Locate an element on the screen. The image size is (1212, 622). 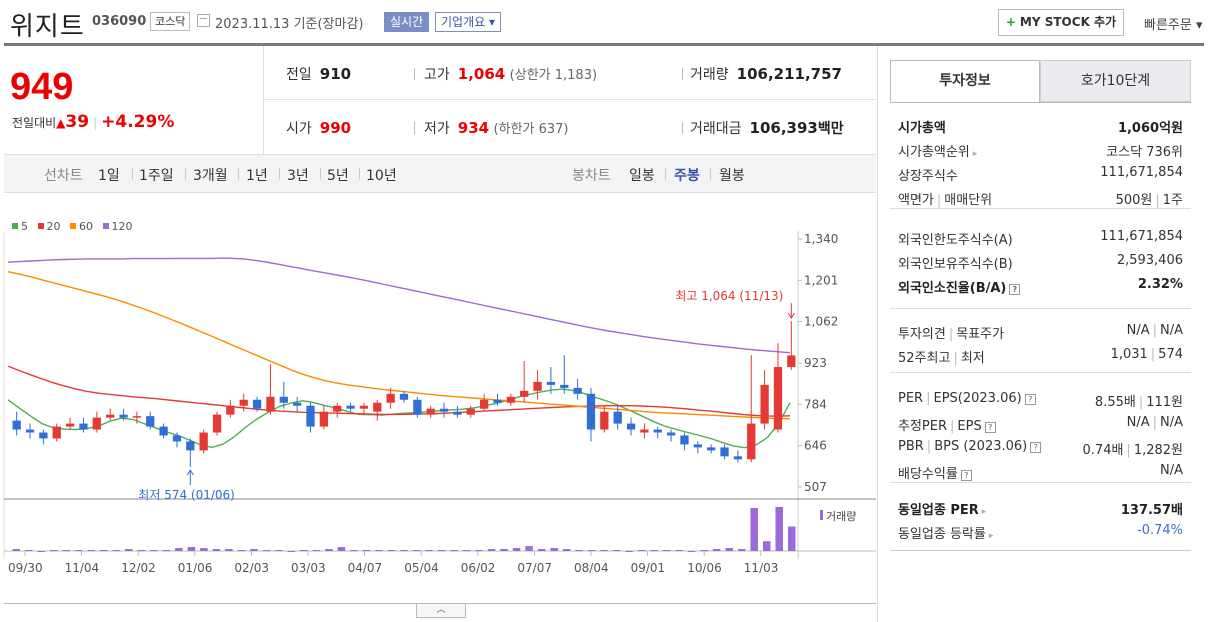
period-tab: 10년 is located at coordinates (381, 176).